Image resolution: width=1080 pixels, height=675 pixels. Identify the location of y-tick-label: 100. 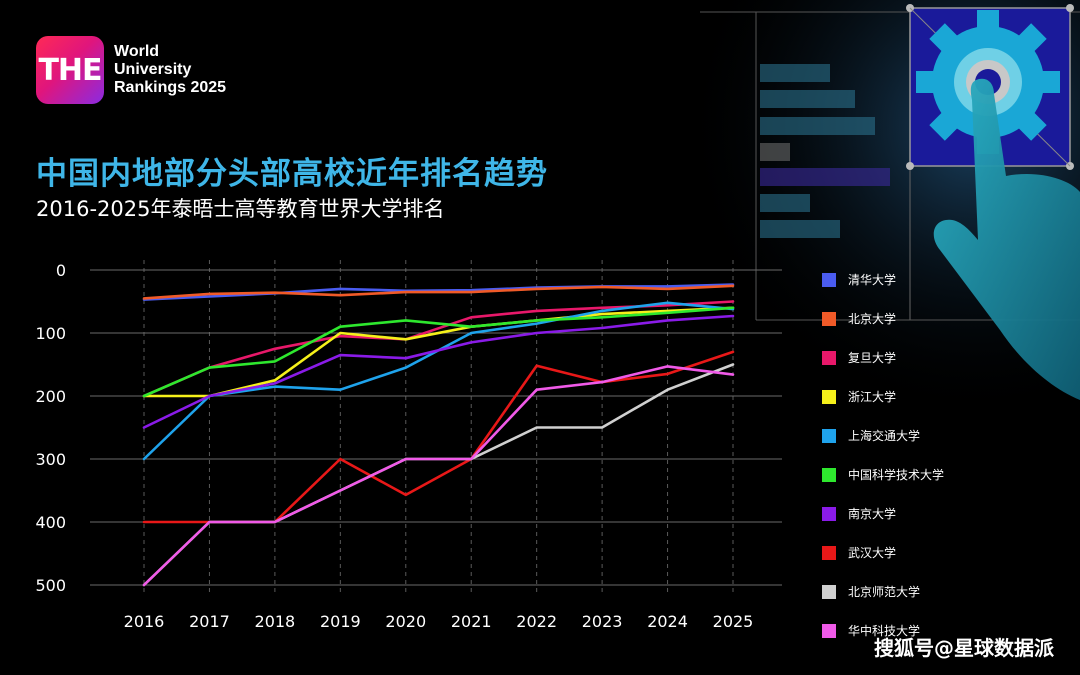
(50, 333).